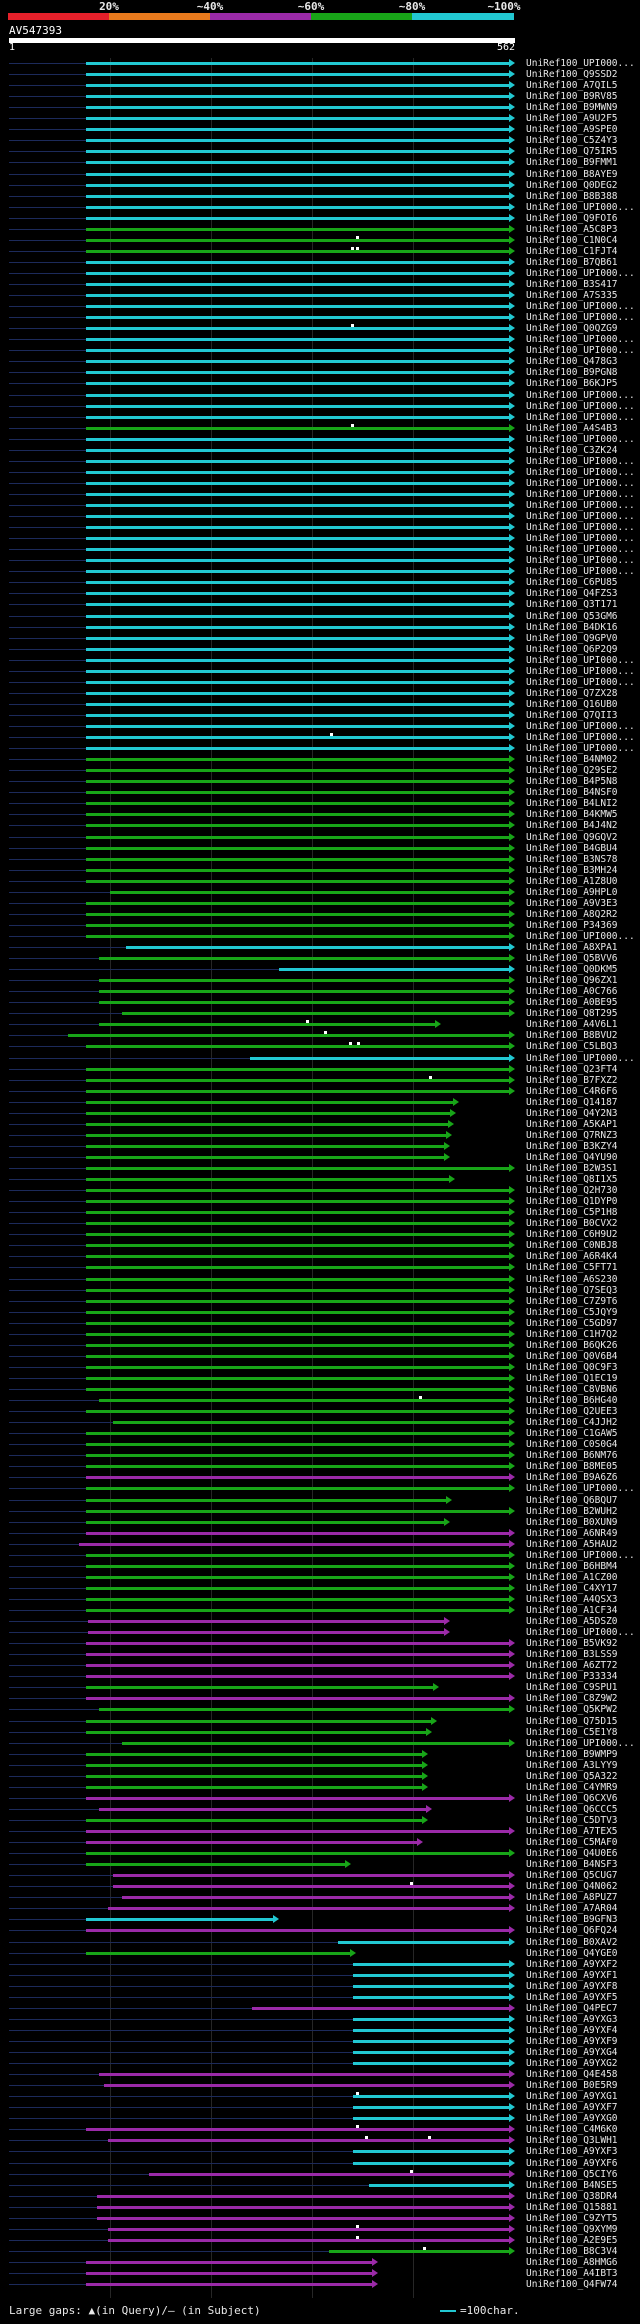  I want to click on hit-row: UniRef100_A9YXF8, so click(320, 1986).